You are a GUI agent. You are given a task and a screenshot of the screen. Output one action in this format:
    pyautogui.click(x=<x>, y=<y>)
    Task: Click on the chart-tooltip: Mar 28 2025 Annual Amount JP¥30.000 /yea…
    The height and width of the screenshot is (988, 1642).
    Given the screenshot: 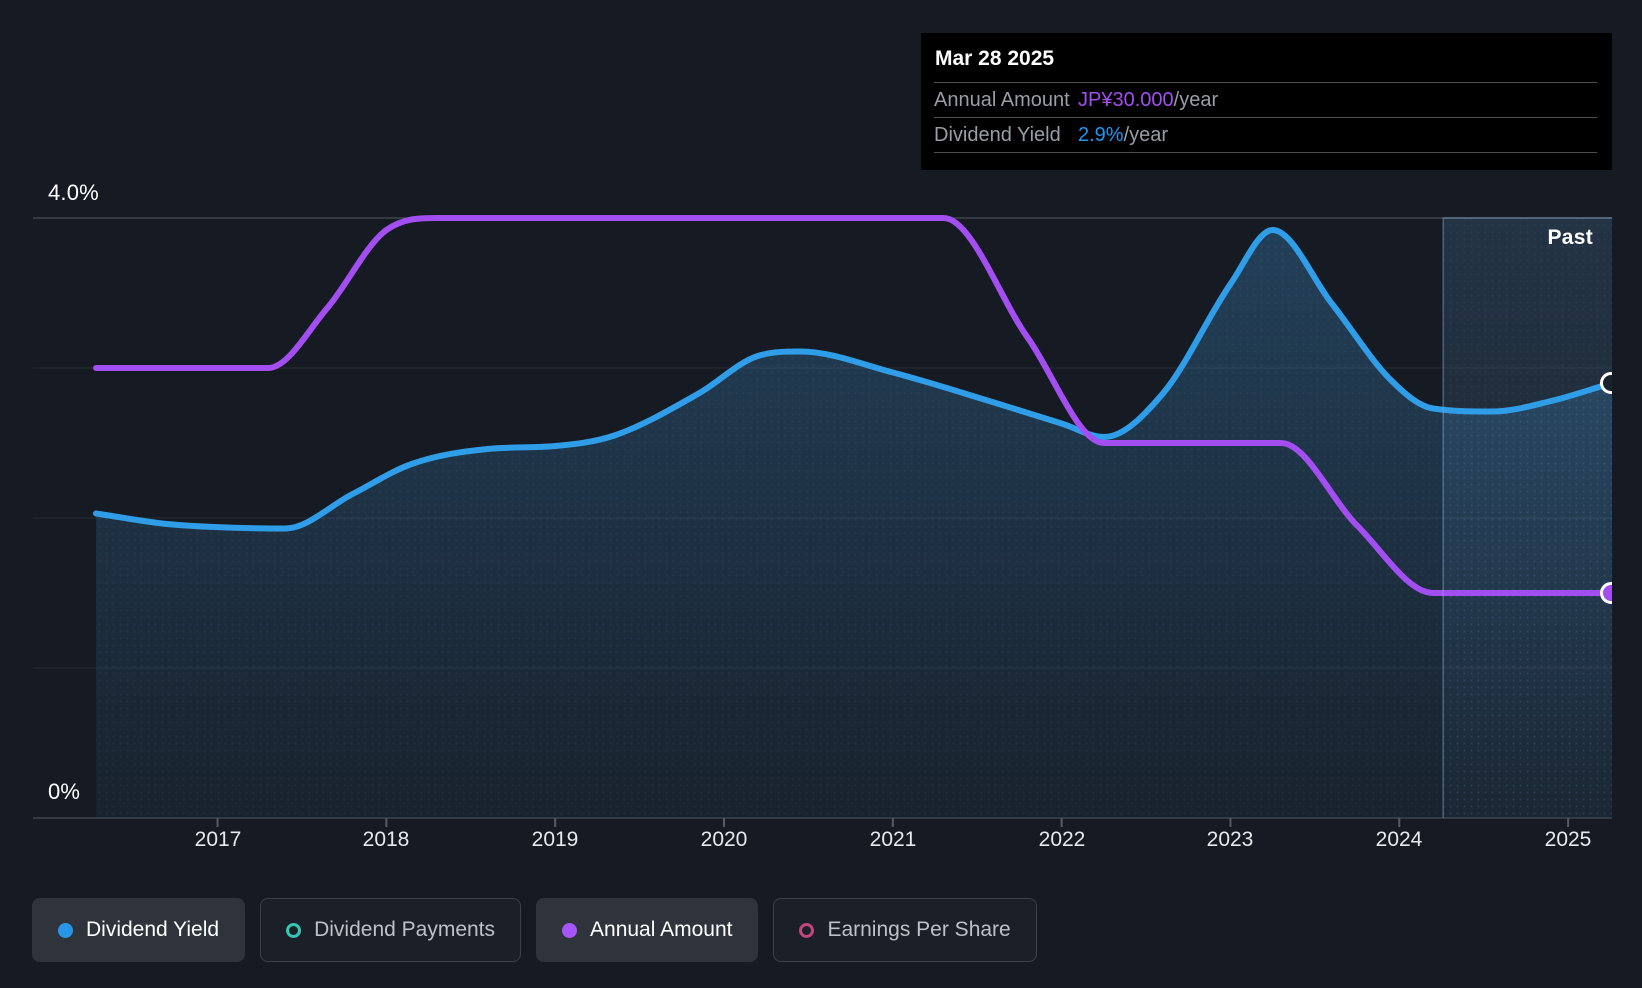 What is the action you would take?
    pyautogui.click(x=1266, y=101)
    